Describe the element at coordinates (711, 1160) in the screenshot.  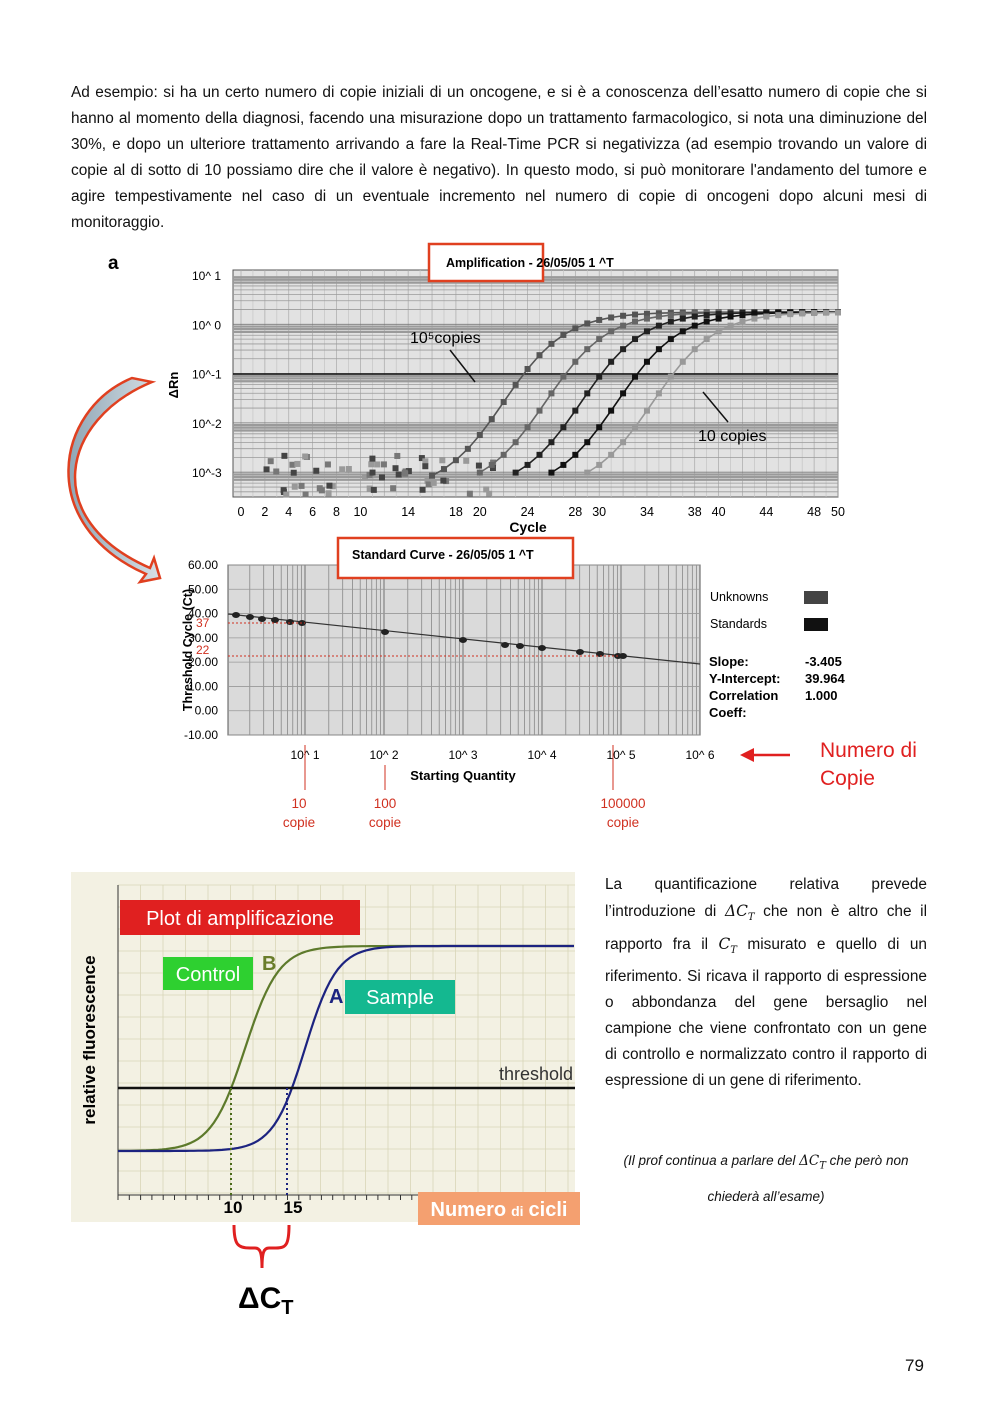
I see `text: (Il prof continua a parlare del` at that location.